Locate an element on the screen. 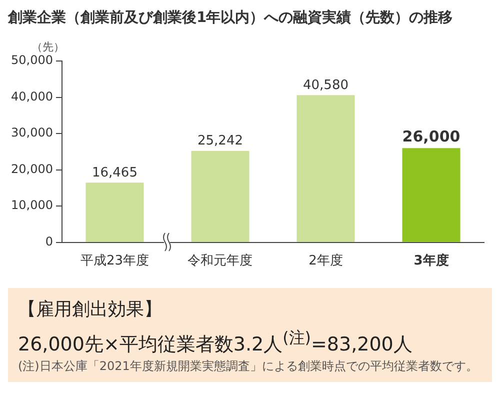 This screenshot has width=500, height=412. y-tick-label: 0 is located at coordinates (49, 241).